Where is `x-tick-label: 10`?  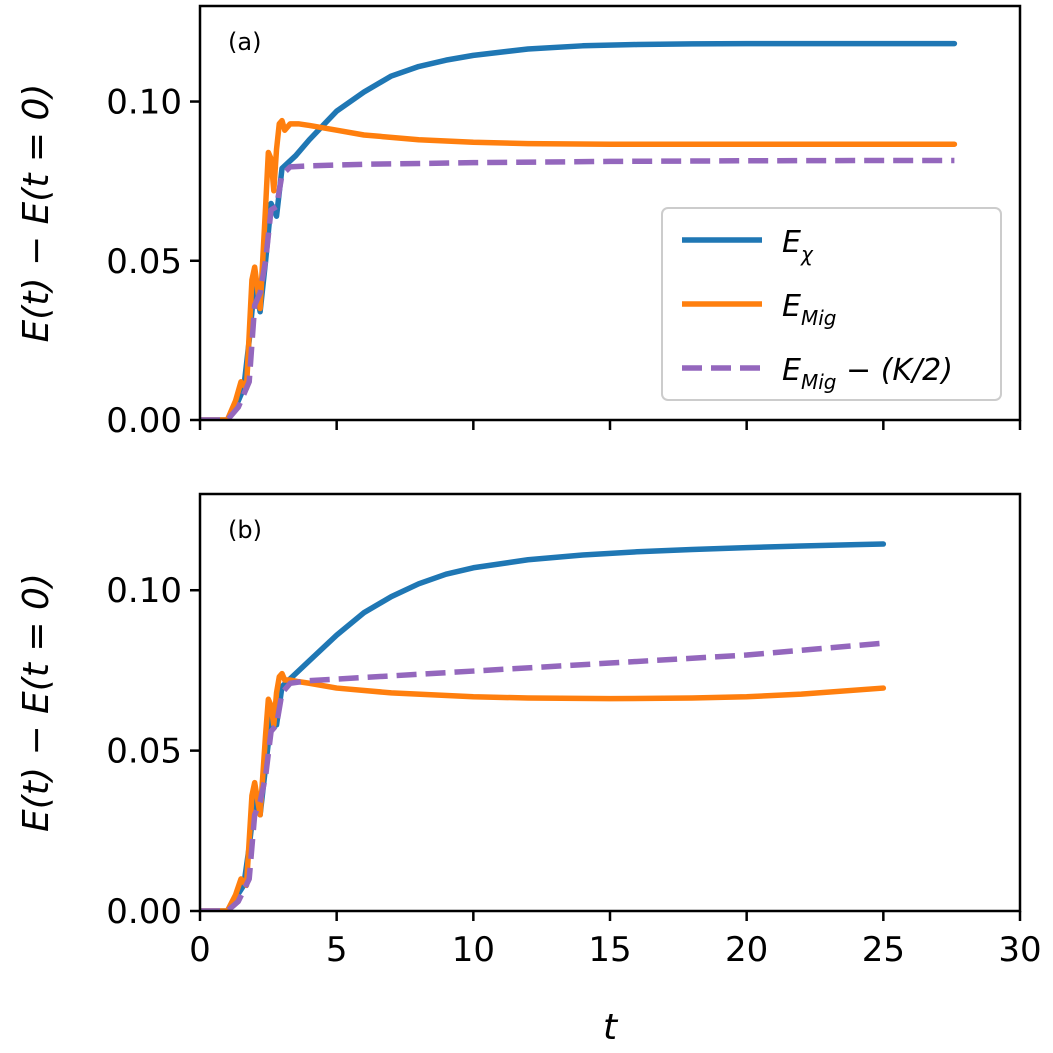
x-tick-label: 10 is located at coordinates (473, 950).